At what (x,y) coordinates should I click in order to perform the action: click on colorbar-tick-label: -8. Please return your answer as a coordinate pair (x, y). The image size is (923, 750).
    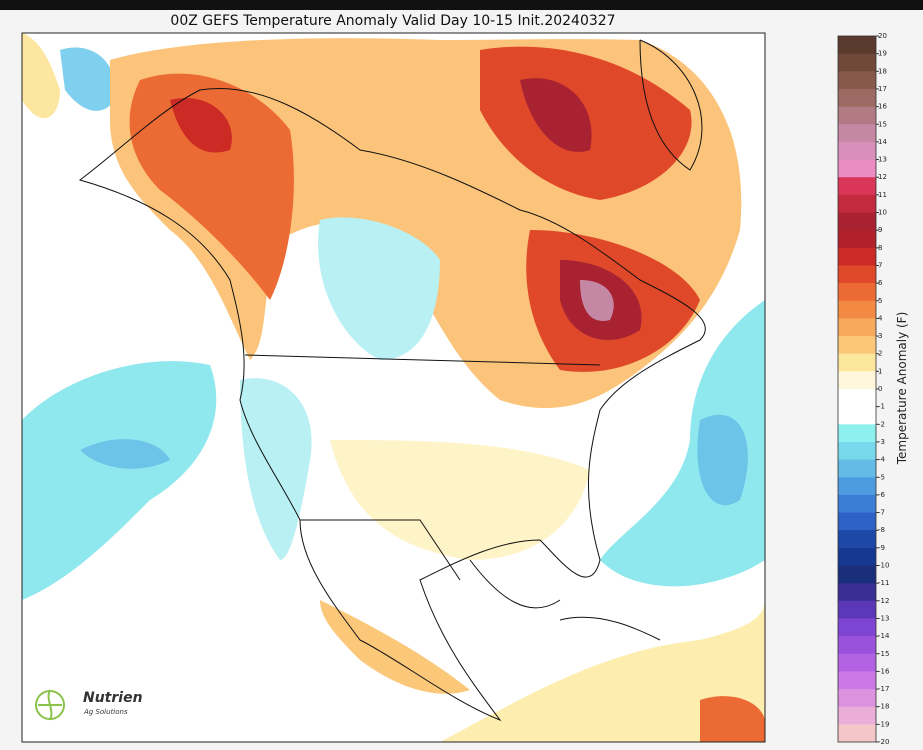
    Looking at the image, I should click on (881, 530).